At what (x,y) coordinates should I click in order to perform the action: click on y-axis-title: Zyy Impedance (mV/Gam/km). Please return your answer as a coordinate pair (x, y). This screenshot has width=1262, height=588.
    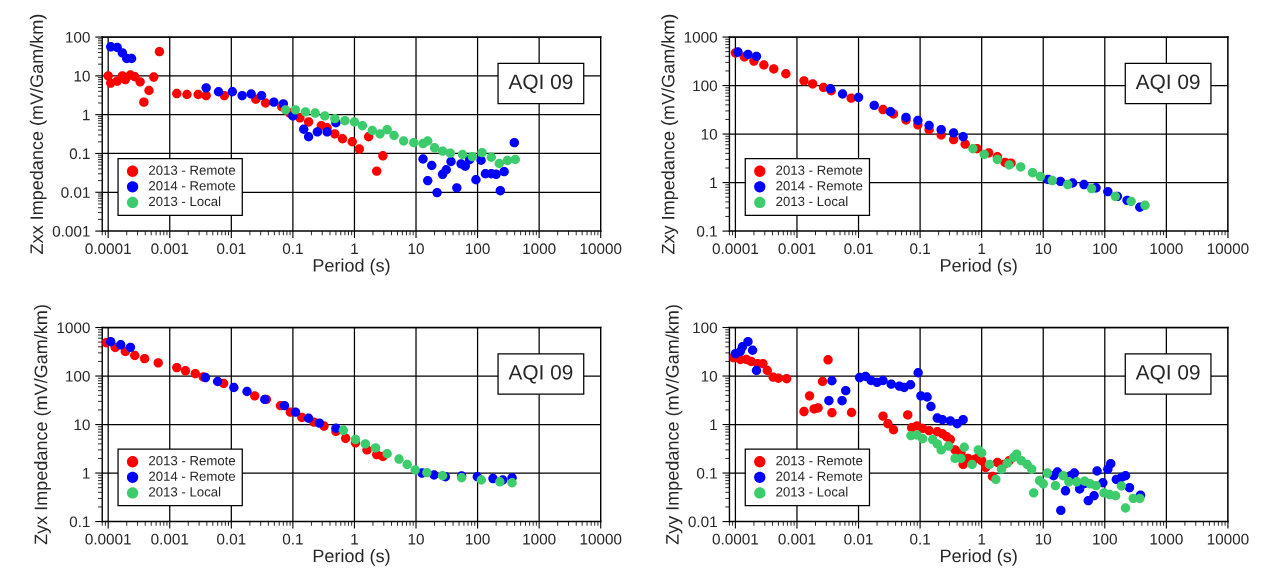
    Looking at the image, I should click on (674, 425).